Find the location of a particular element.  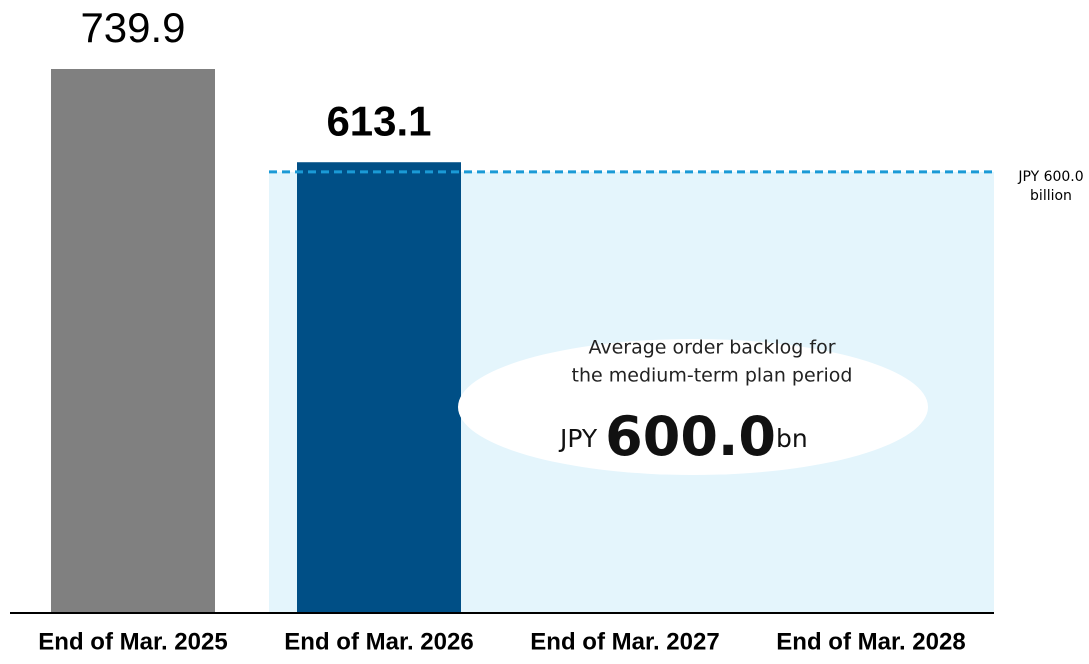

annotation-text: the medium-term plan period is located at coordinates (712, 376).